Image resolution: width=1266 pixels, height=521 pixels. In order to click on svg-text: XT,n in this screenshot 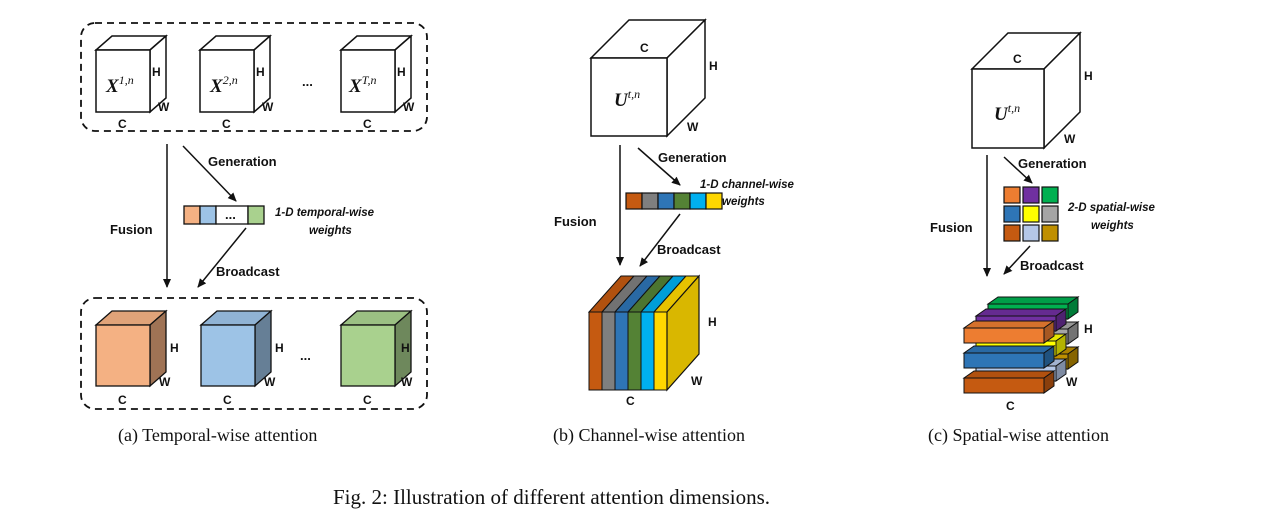, I will do `click(362, 85)`.